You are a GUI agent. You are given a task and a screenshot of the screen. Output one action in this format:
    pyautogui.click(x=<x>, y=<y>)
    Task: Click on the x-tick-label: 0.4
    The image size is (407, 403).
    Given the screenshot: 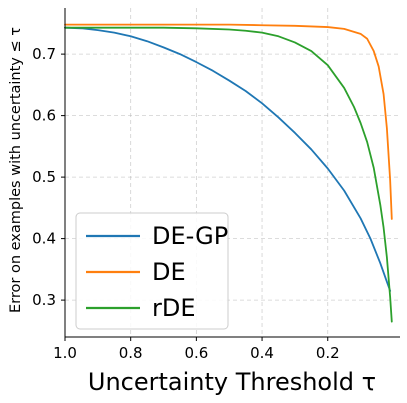 What is the action you would take?
    pyautogui.click(x=262, y=353)
    